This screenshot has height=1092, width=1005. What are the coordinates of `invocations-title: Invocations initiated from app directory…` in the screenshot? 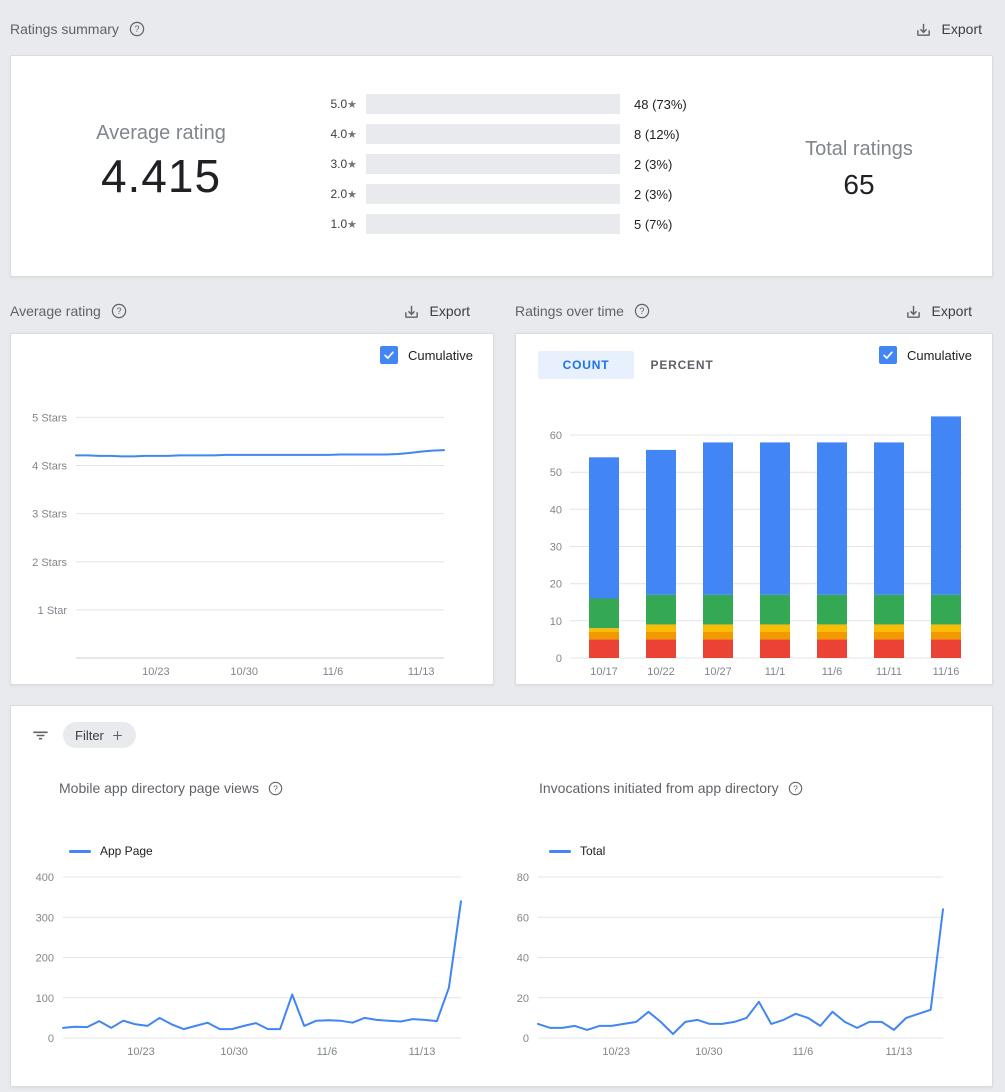 It's located at (671, 788).